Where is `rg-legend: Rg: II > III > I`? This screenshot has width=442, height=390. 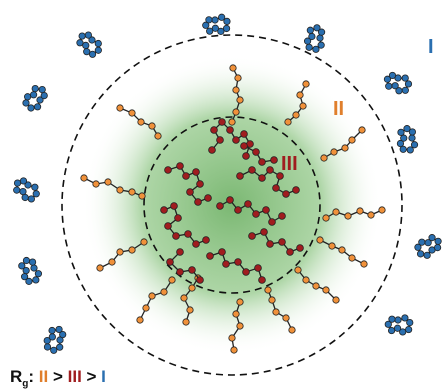 rg-legend: Rg: II > III > I is located at coordinates (58, 378).